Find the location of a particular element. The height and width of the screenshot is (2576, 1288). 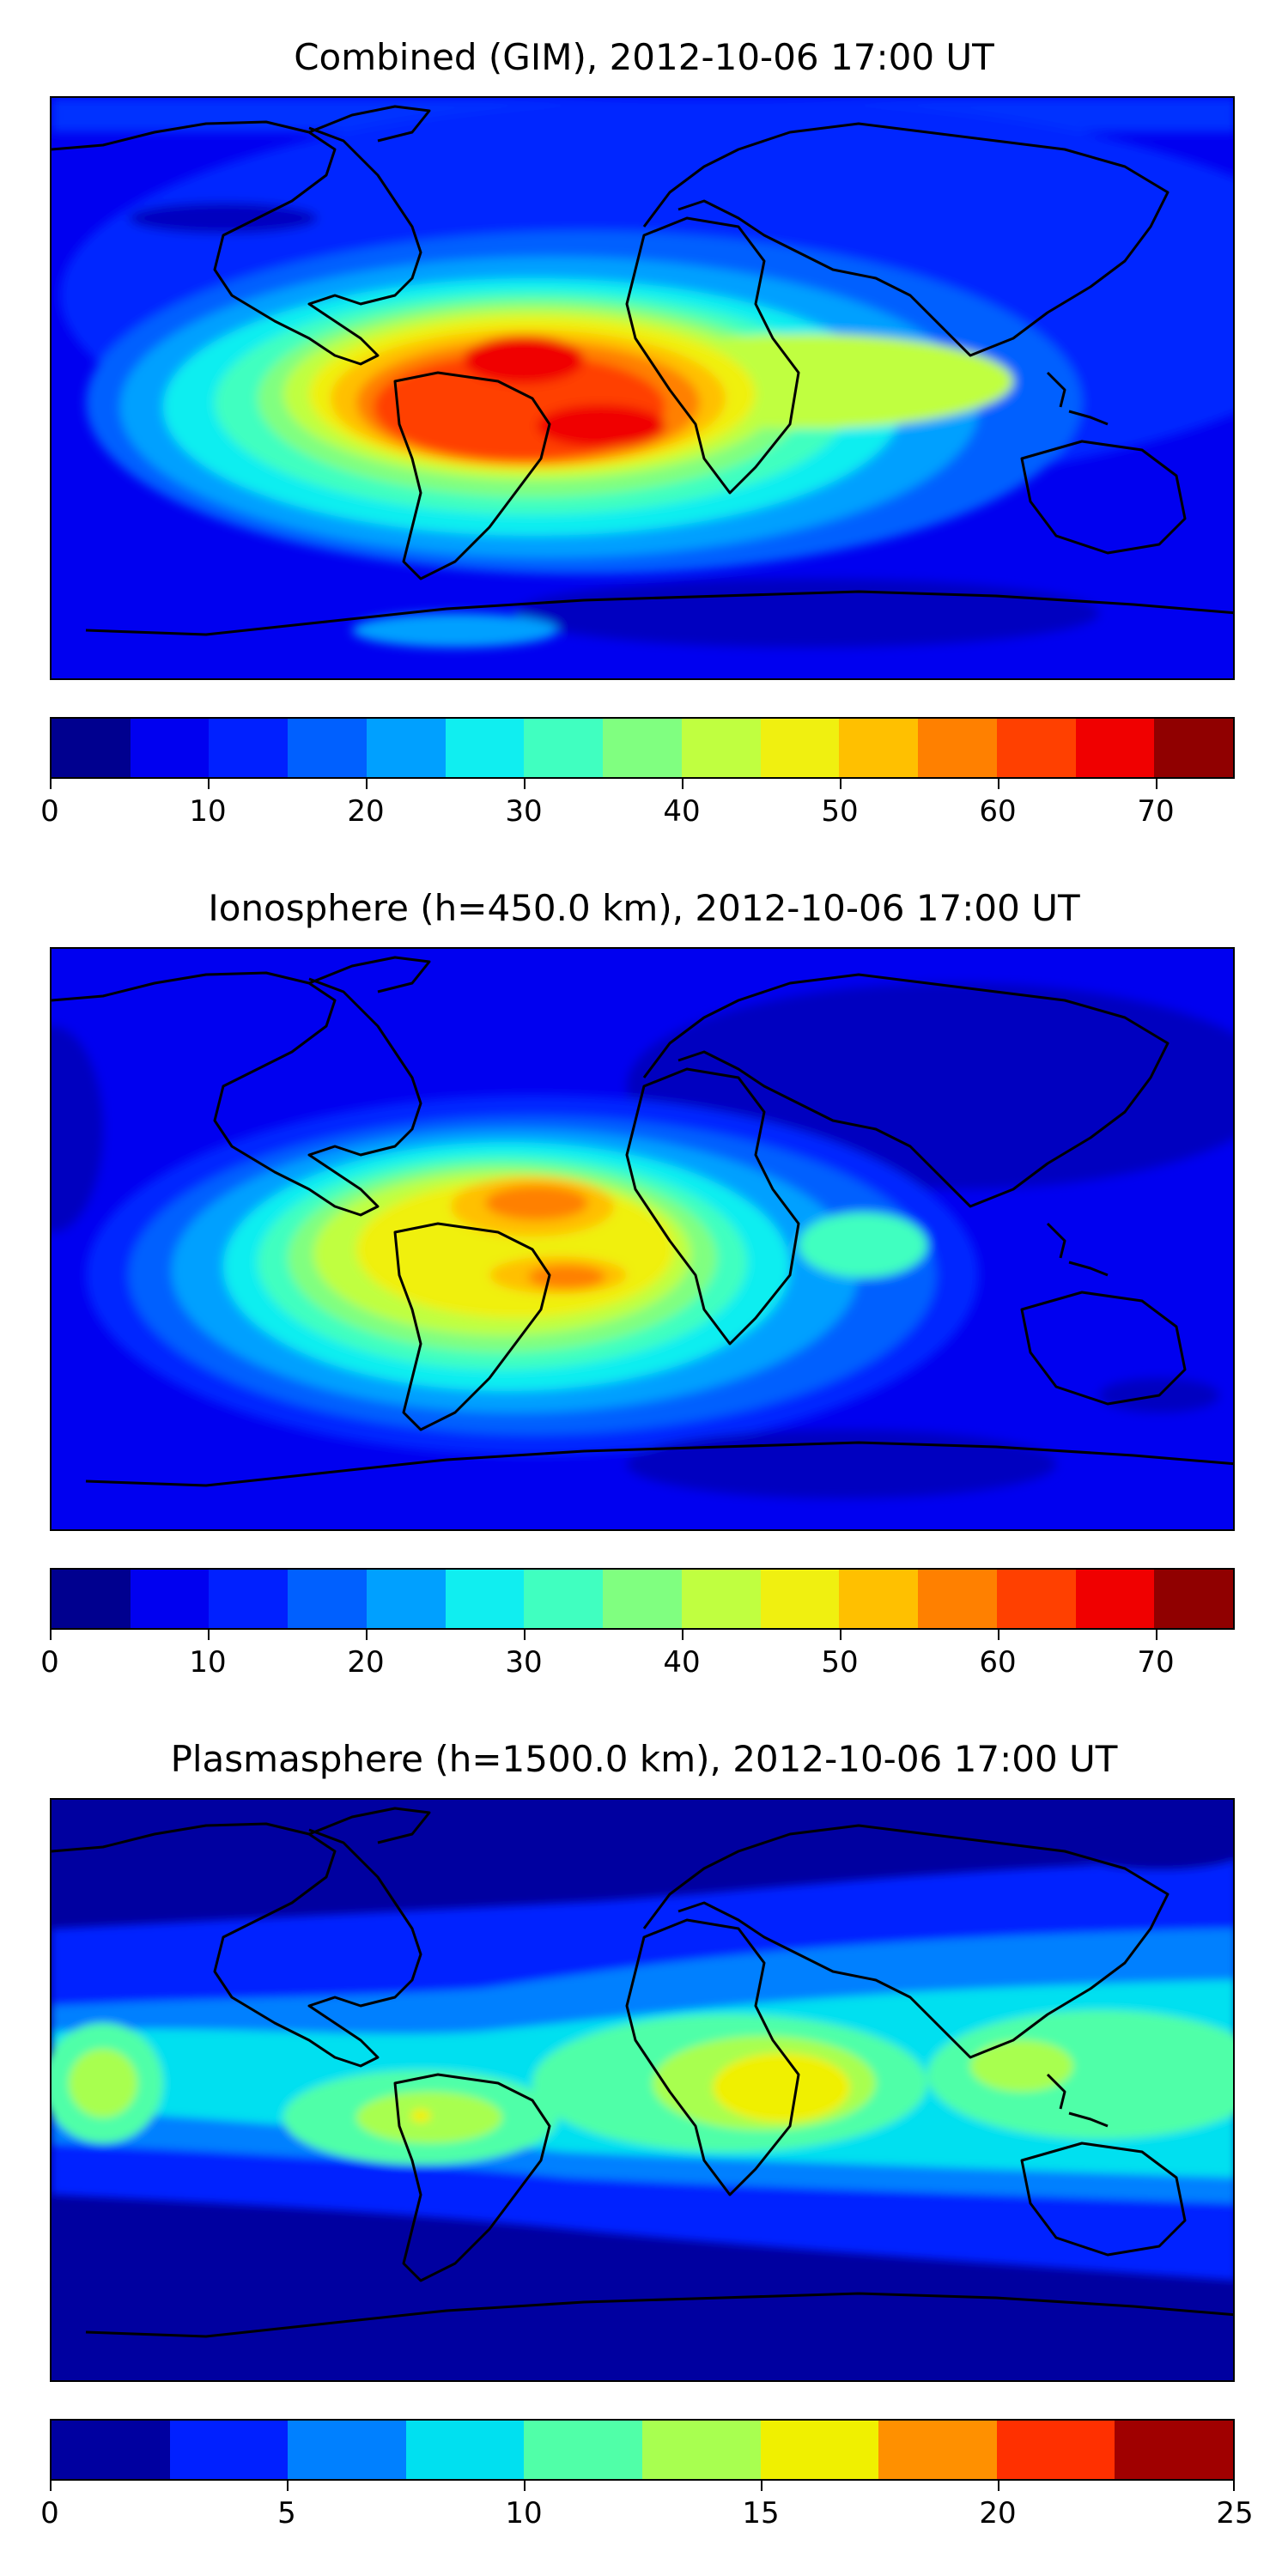

colorbar-ticks-plasmasphere: 0 5 10 15 20 25 is located at coordinates (647, 2507).